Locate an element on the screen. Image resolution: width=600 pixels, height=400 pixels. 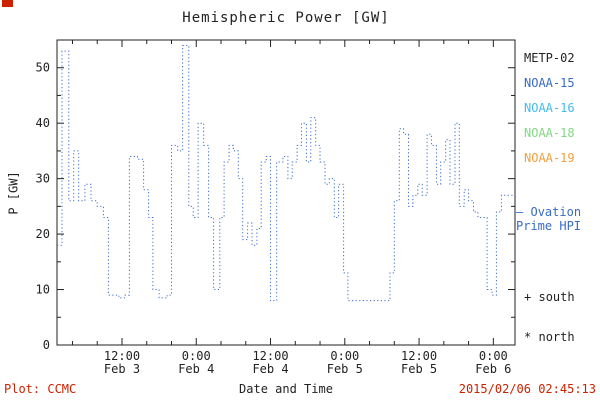
north-marker: * north is located at coordinates (549, 337).